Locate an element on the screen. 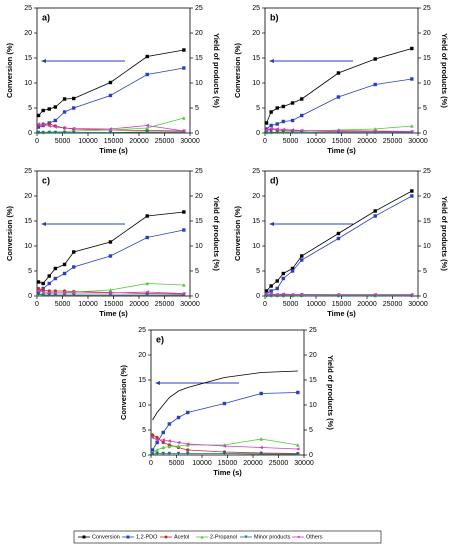  legend-label: Minor products is located at coordinates (272, 537).